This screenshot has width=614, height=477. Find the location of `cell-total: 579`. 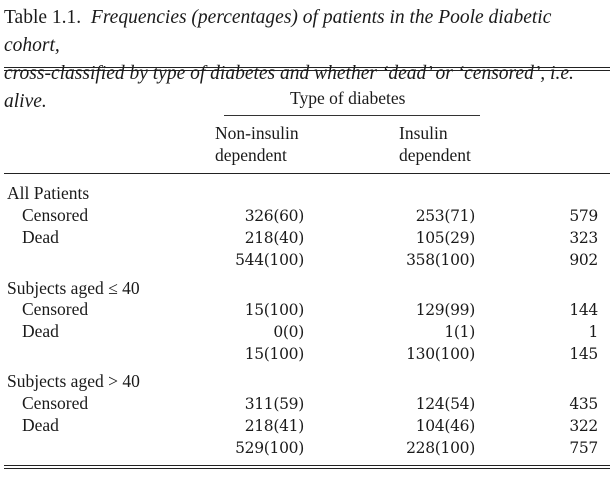

cell-total: 579 is located at coordinates (583, 216).